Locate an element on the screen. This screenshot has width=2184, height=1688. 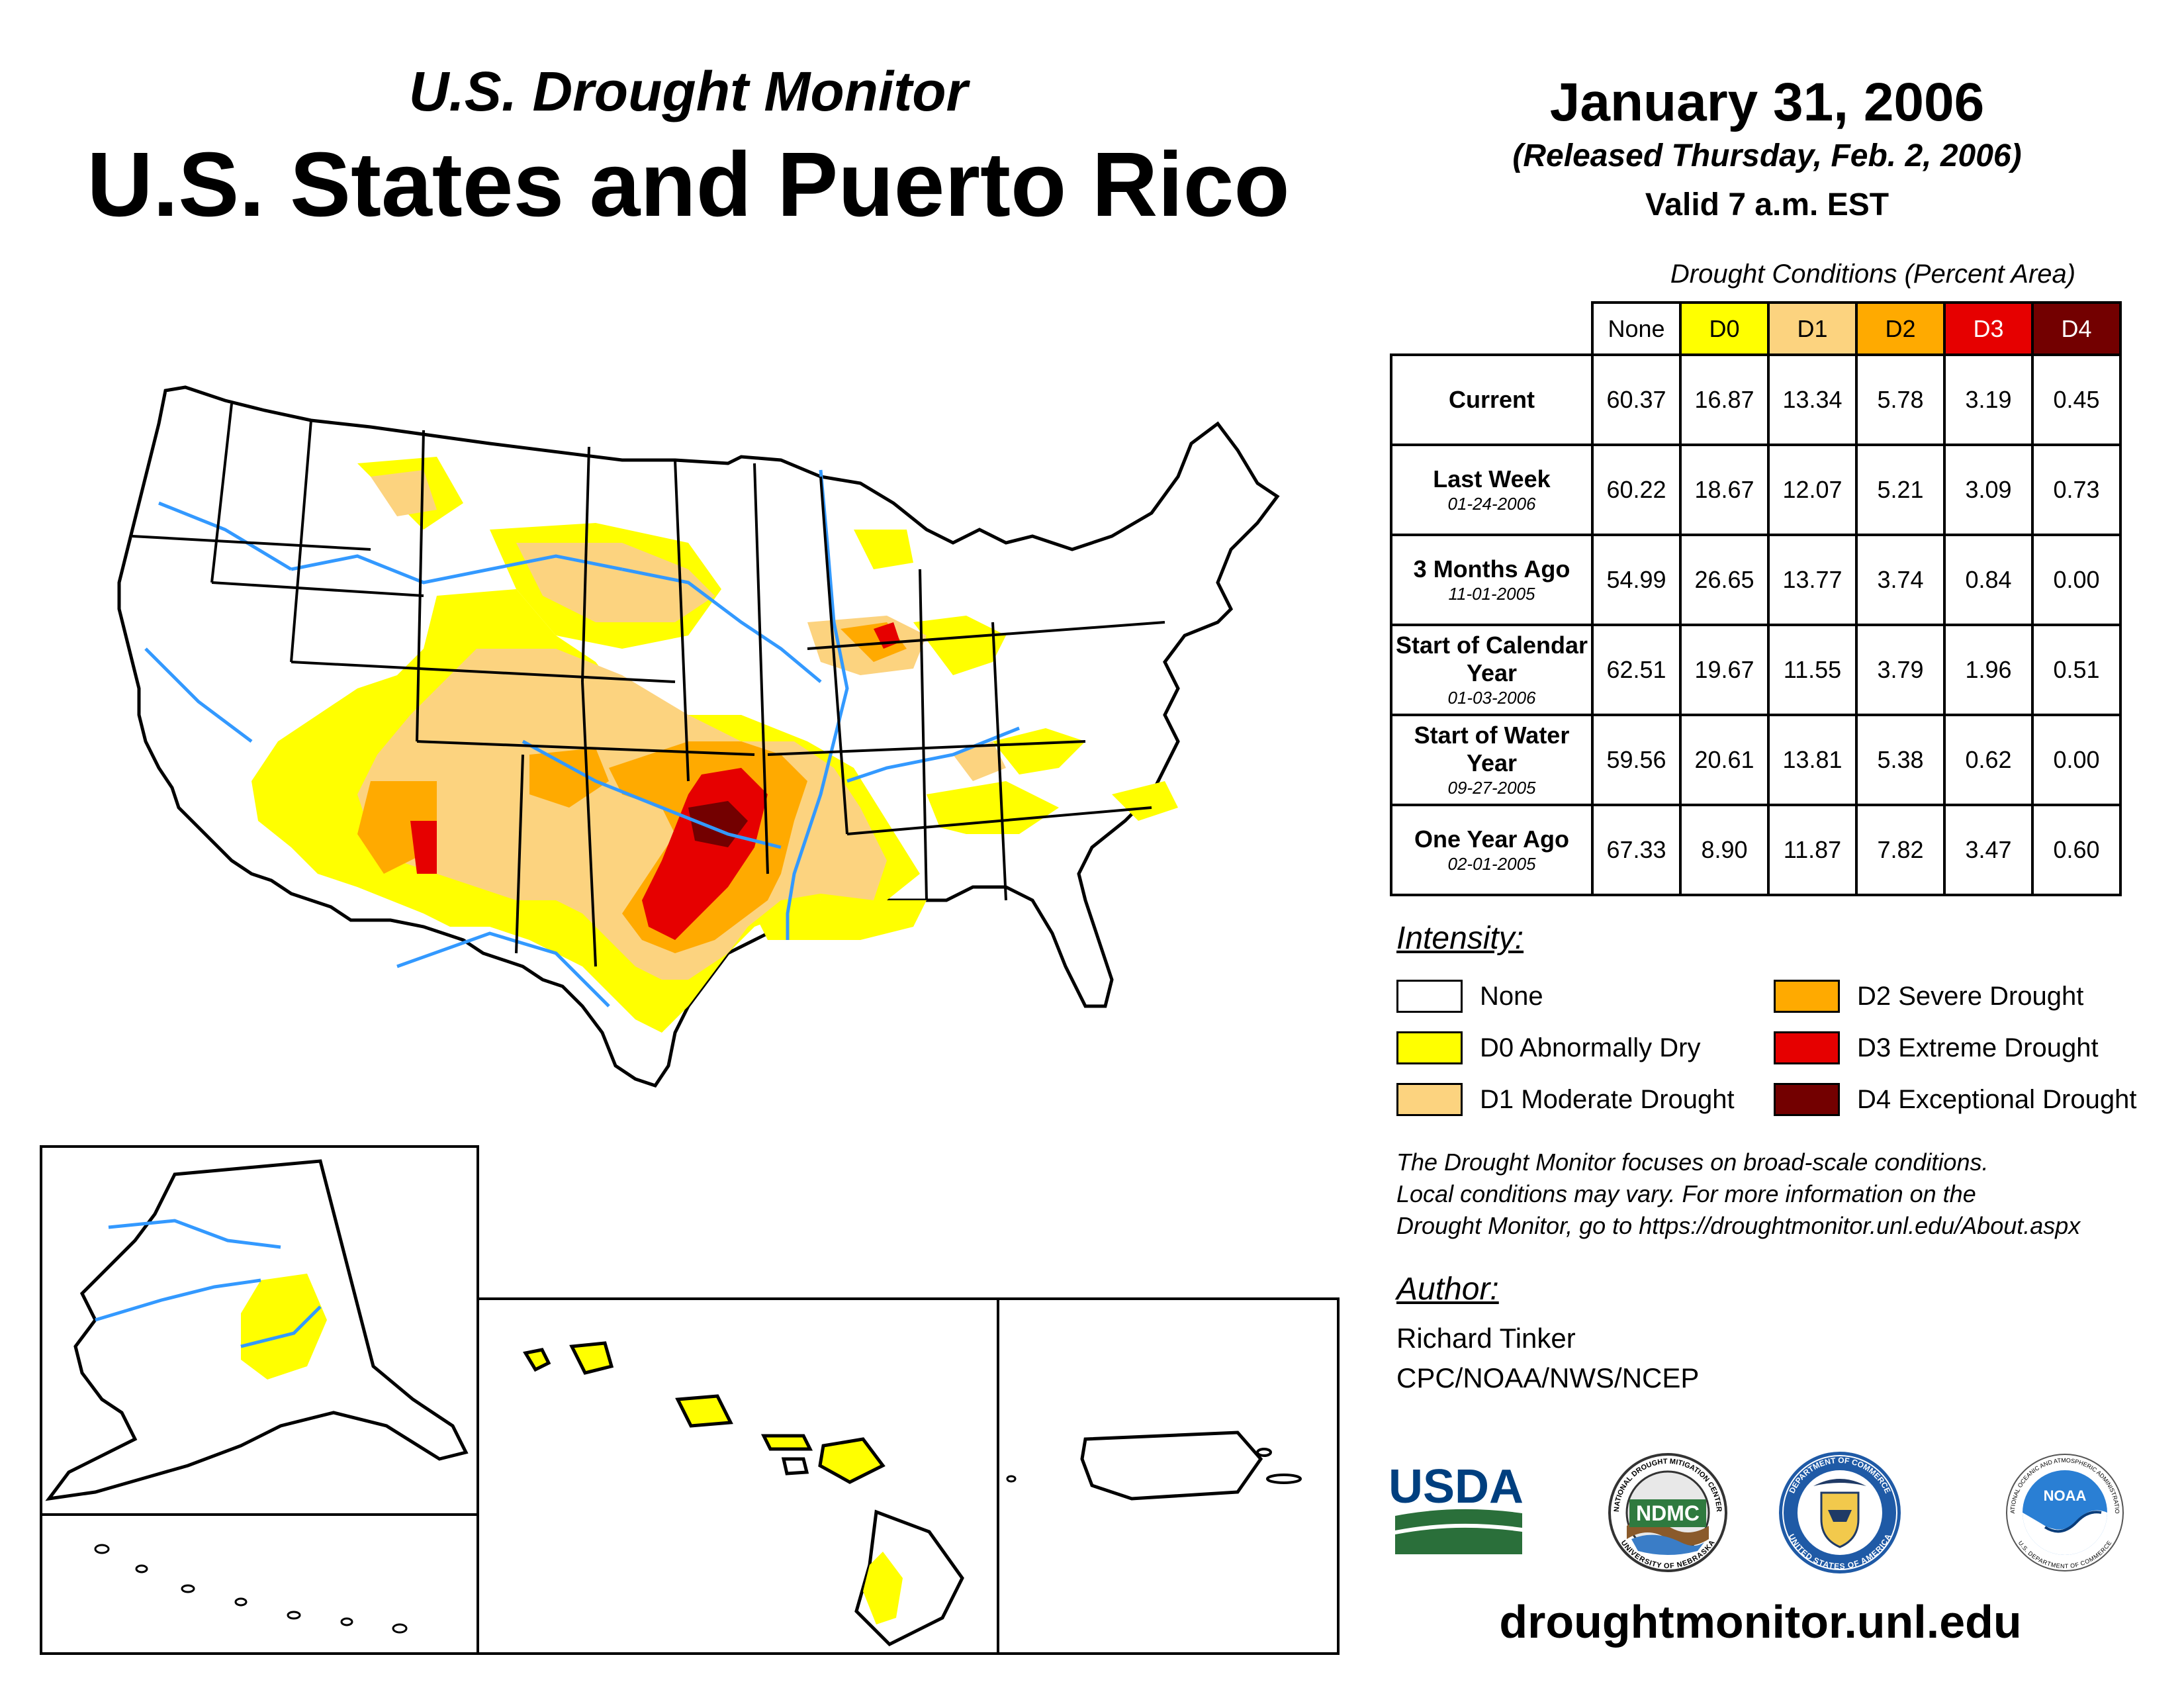
table-cell: 1.96 is located at coordinates (1988, 670).